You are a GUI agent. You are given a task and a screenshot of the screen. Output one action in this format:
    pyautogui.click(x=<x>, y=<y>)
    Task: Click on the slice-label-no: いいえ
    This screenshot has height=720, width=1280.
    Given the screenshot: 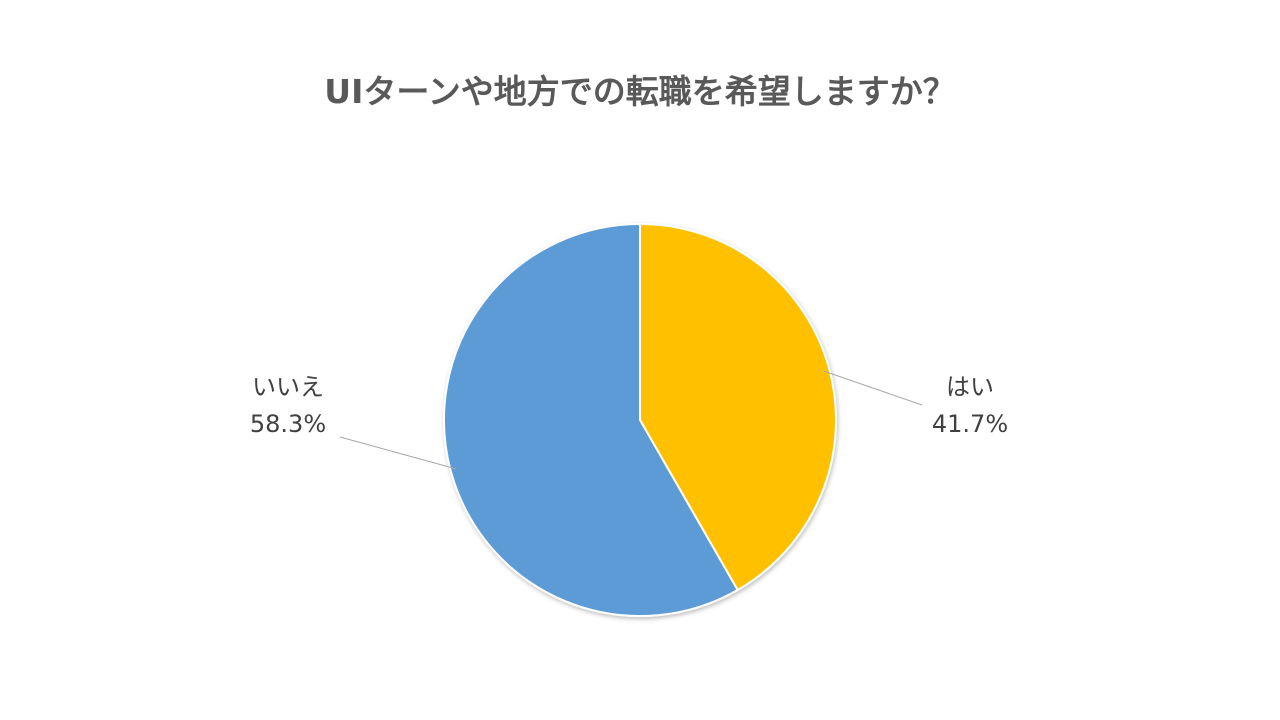 What is the action you would take?
    pyautogui.click(x=288, y=387)
    